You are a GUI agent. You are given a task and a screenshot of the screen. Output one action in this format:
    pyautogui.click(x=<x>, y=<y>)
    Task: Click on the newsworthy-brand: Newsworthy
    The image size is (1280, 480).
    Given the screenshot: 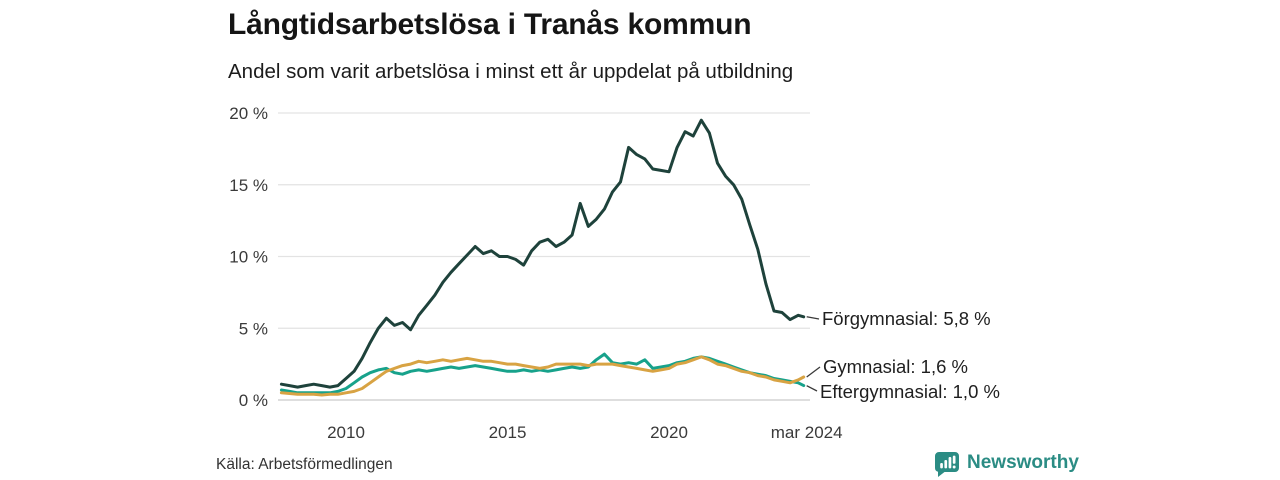 What is the action you would take?
    pyautogui.click(x=1006, y=463)
    